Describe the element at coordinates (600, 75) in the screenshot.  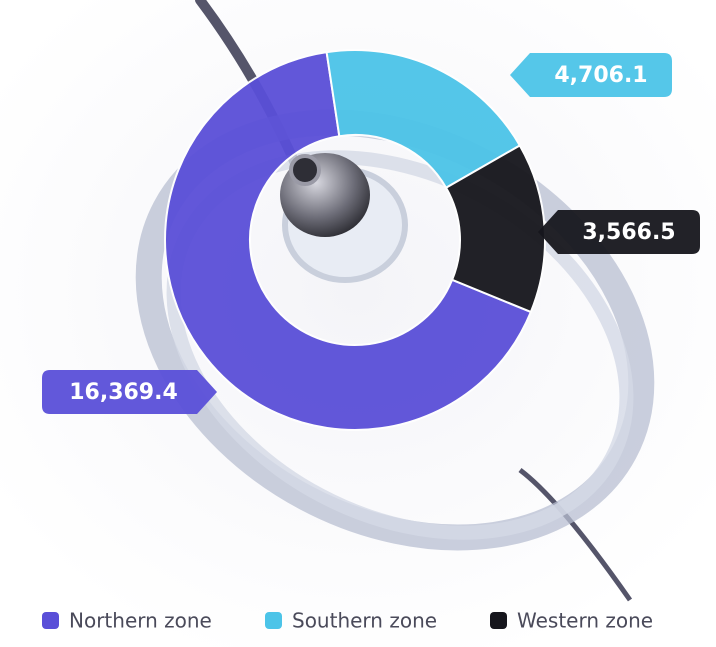
I see `value-label: 4,706.1` at that location.